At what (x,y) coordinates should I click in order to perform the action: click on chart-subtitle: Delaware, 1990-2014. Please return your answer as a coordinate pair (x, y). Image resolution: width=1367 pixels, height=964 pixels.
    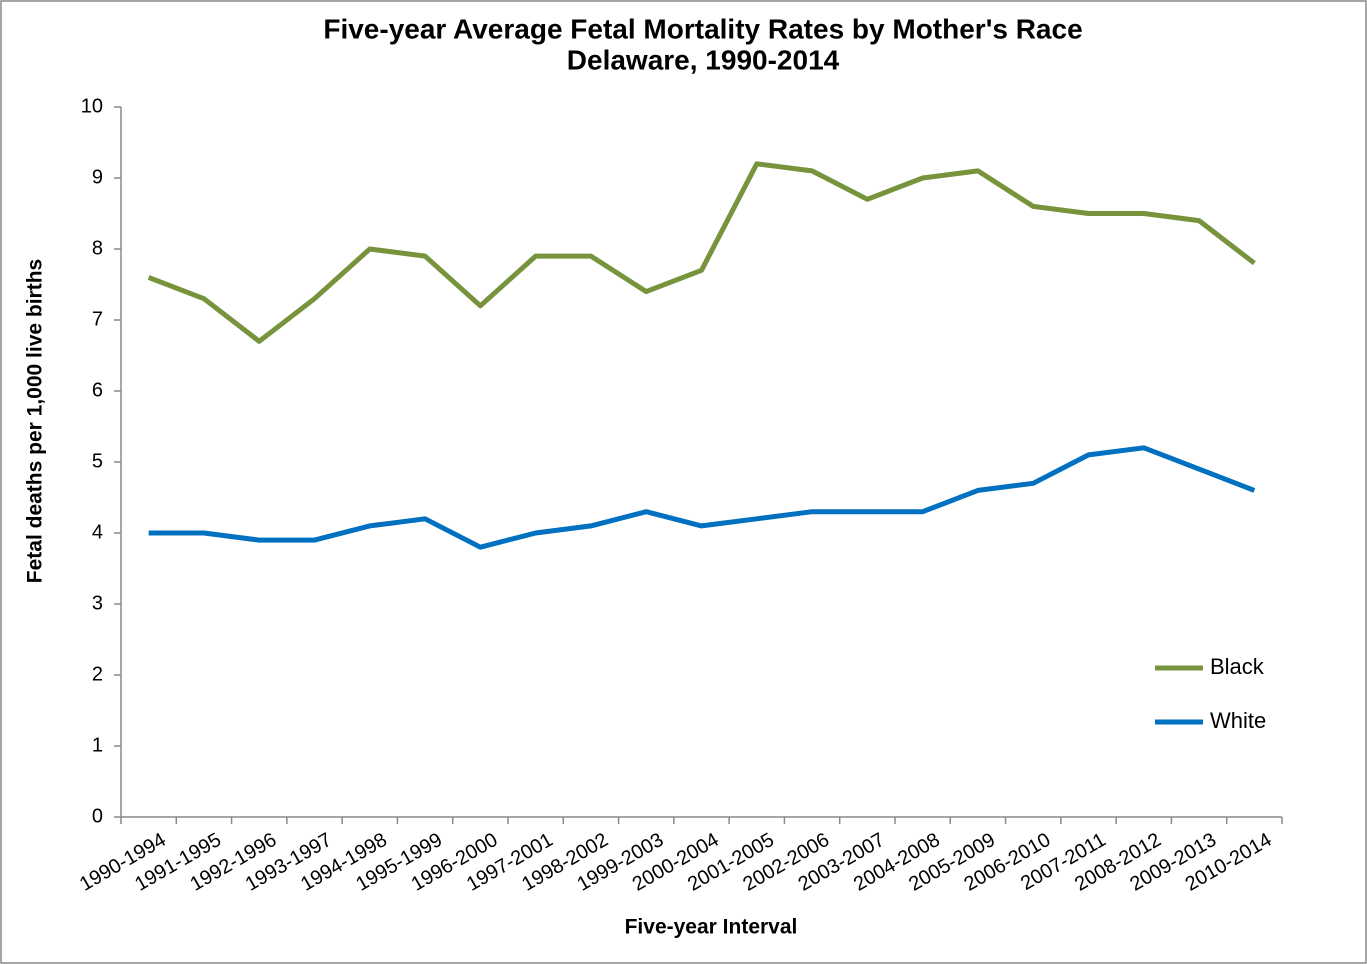
    Looking at the image, I should click on (703, 59).